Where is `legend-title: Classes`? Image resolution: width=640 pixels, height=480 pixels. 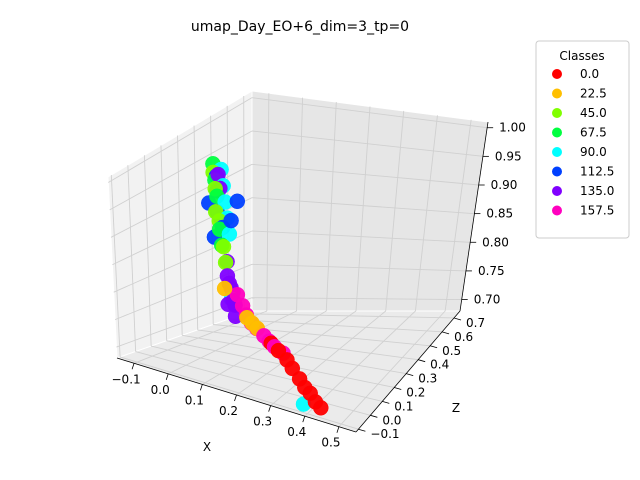 legend-title: Classes is located at coordinates (581, 56).